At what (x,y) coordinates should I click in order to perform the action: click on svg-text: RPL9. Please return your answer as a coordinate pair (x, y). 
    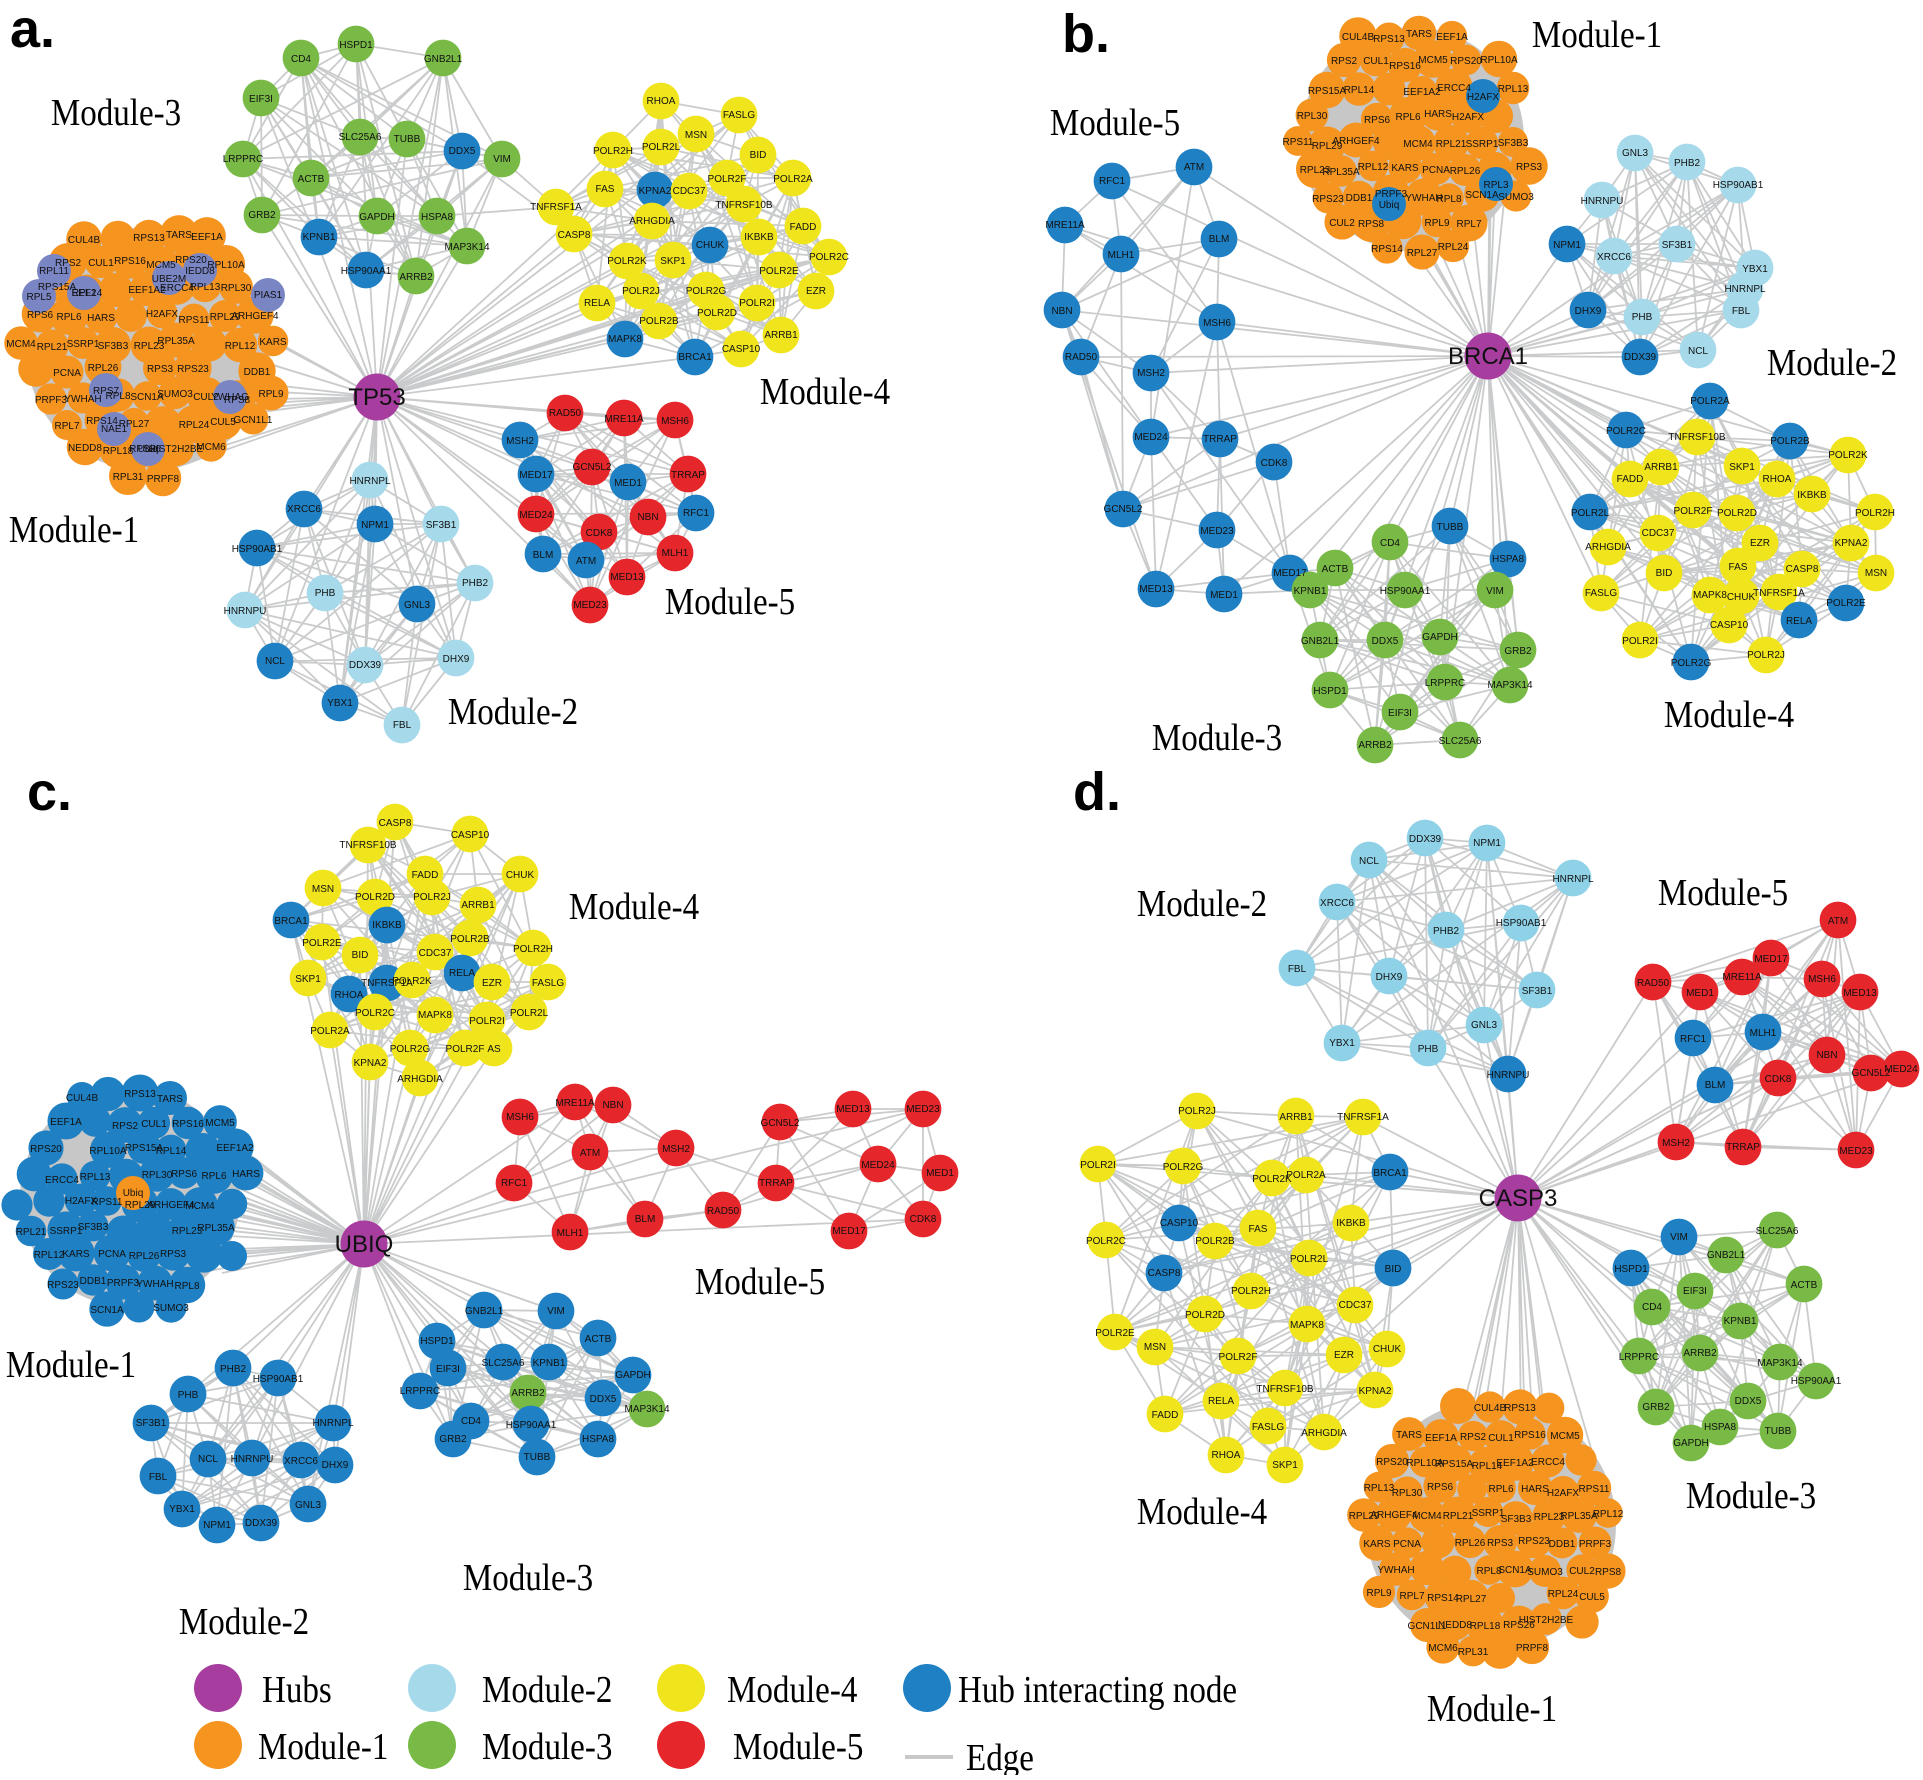
    Looking at the image, I should click on (1436, 223).